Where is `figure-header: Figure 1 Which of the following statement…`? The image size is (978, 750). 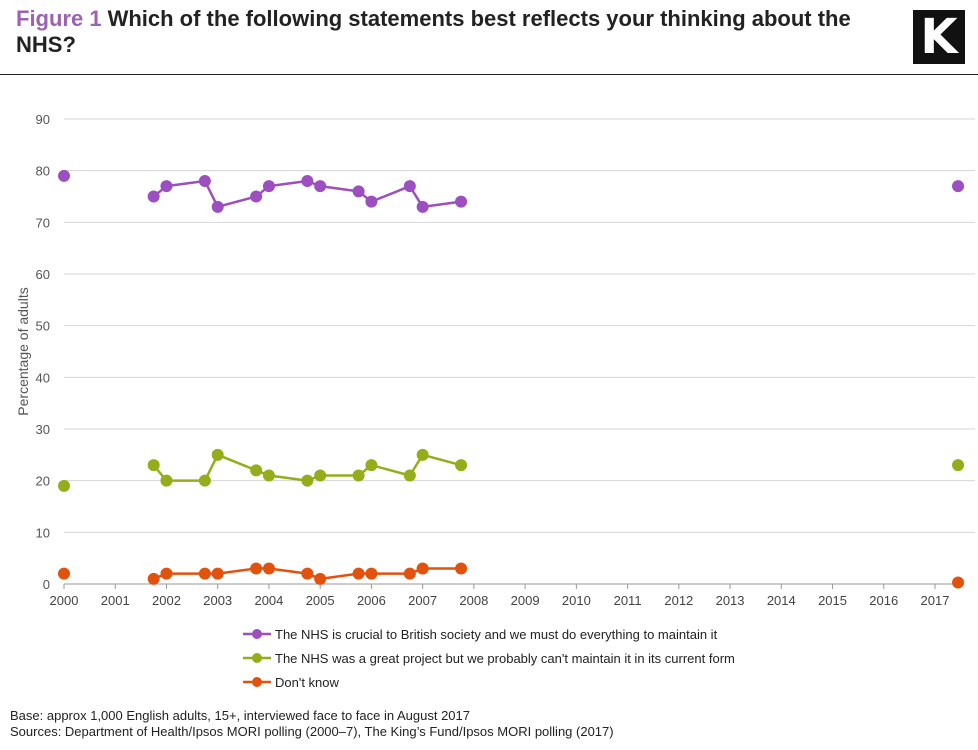
figure-header: Figure 1 Which of the following statement… is located at coordinates (489, 37).